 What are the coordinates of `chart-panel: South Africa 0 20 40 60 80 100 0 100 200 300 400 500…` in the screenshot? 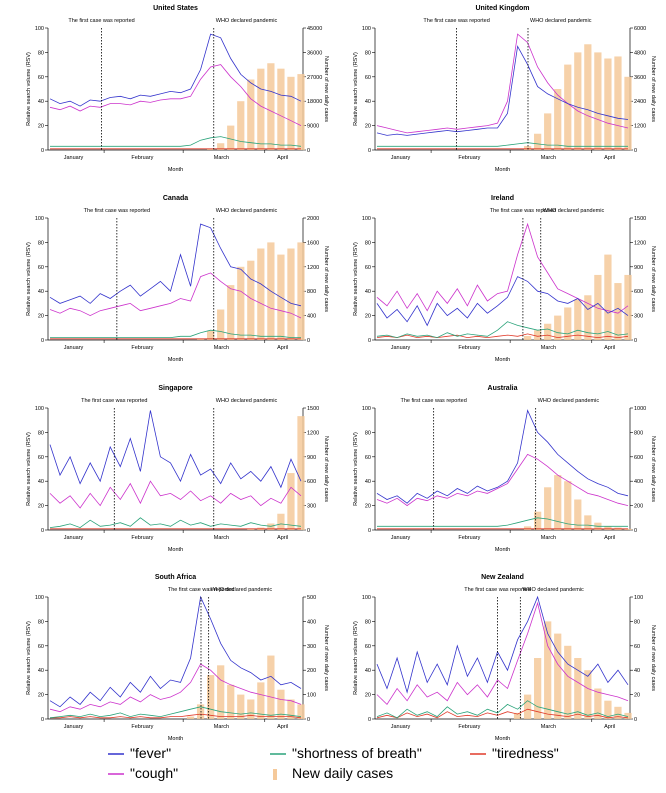 It's located at (177, 658).